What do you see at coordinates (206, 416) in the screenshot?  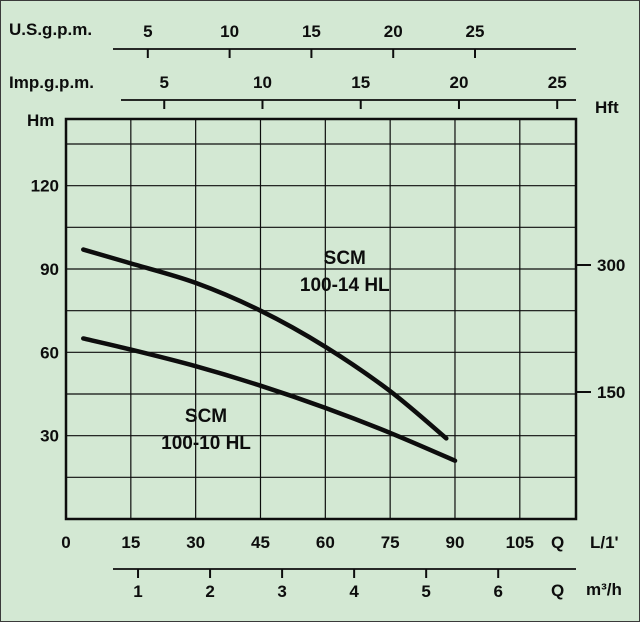 I see `pump-curve-label-1: SCM` at bounding box center [206, 416].